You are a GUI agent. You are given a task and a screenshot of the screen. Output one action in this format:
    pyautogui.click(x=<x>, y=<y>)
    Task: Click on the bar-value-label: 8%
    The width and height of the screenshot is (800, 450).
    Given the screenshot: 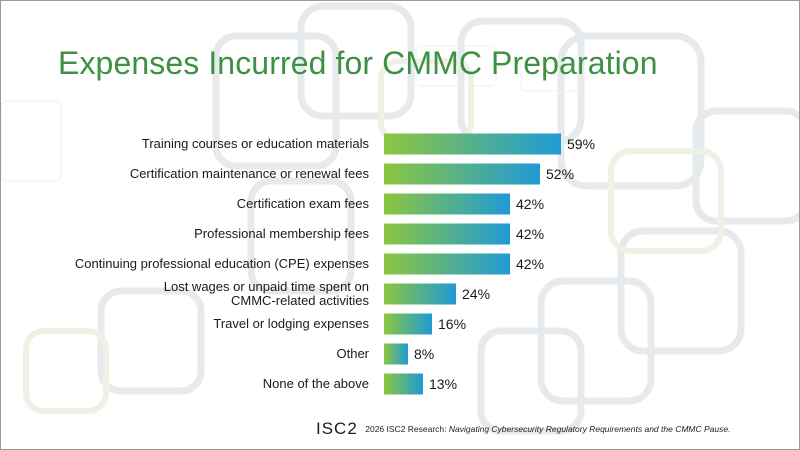 What is the action you would take?
    pyautogui.click(x=424, y=354)
    